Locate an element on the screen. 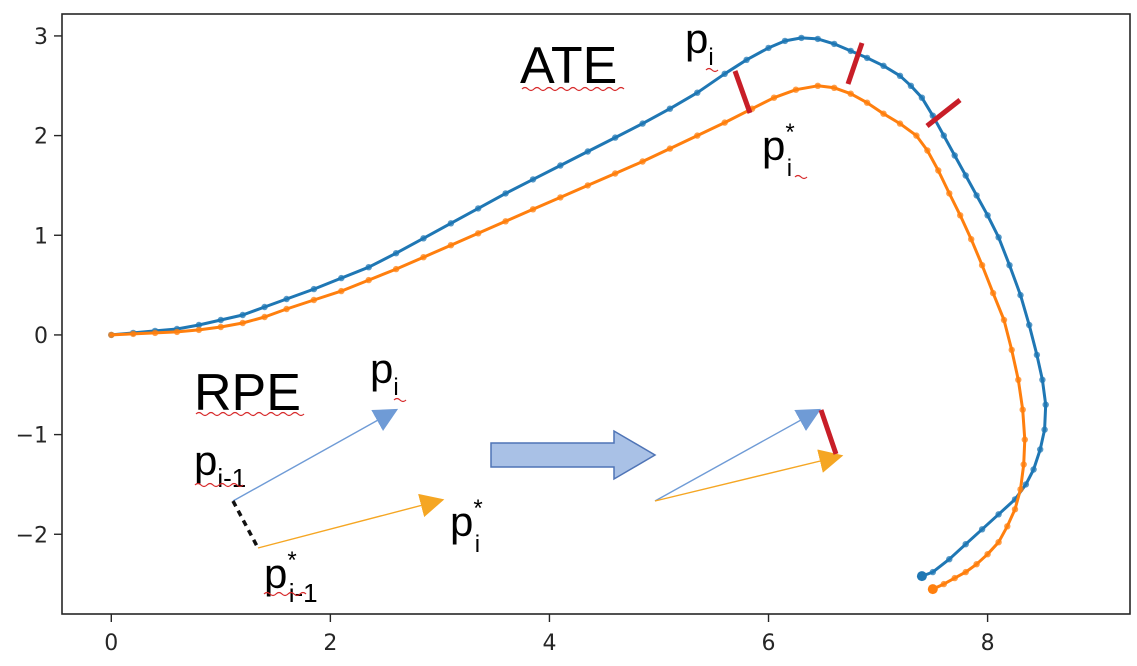  rpe-estimate-vector is located at coordinates (315, 455).